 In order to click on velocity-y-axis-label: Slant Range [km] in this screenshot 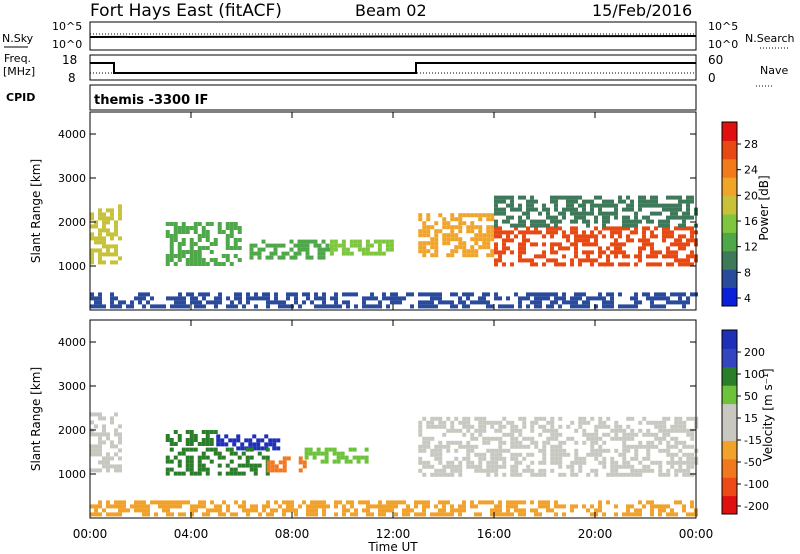, I will do `click(36, 419)`.